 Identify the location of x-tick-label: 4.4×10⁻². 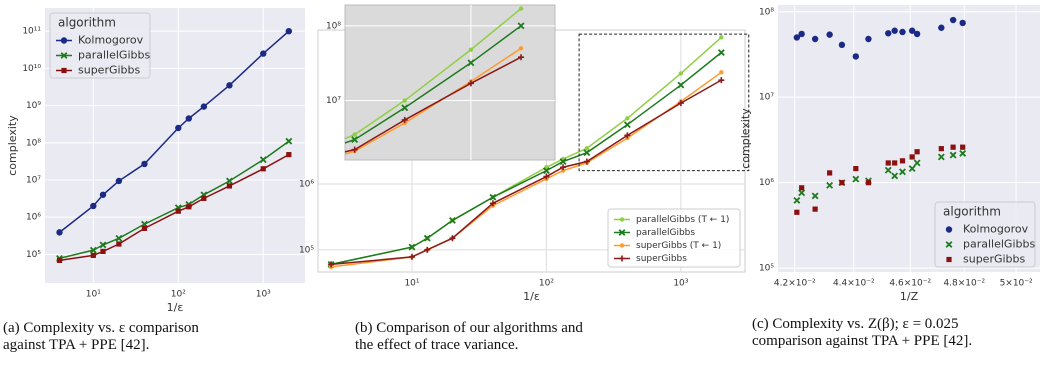
(854, 284).